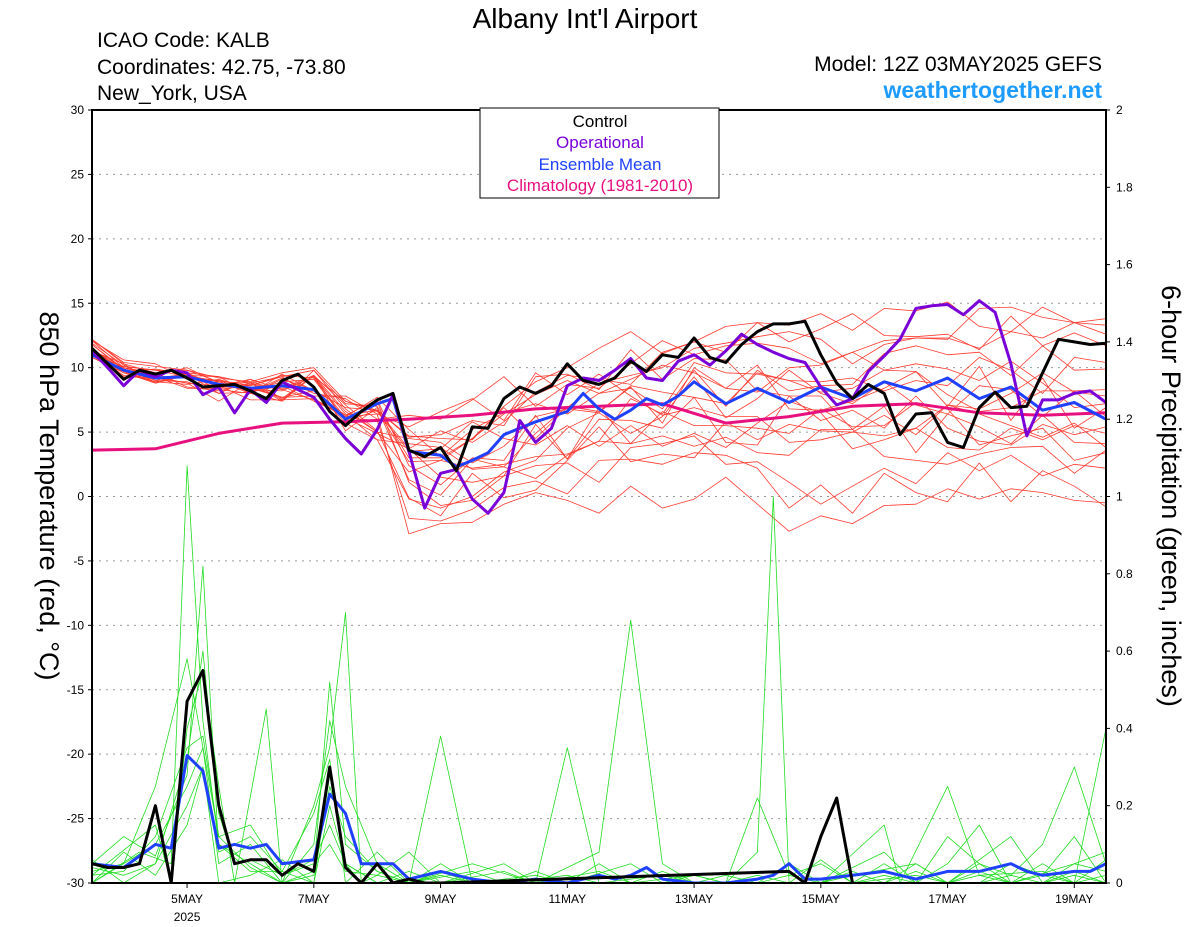 This screenshot has width=1200, height=927. I want to click on coordinates: Coordinates: 42.75, -73.80, so click(221, 67).